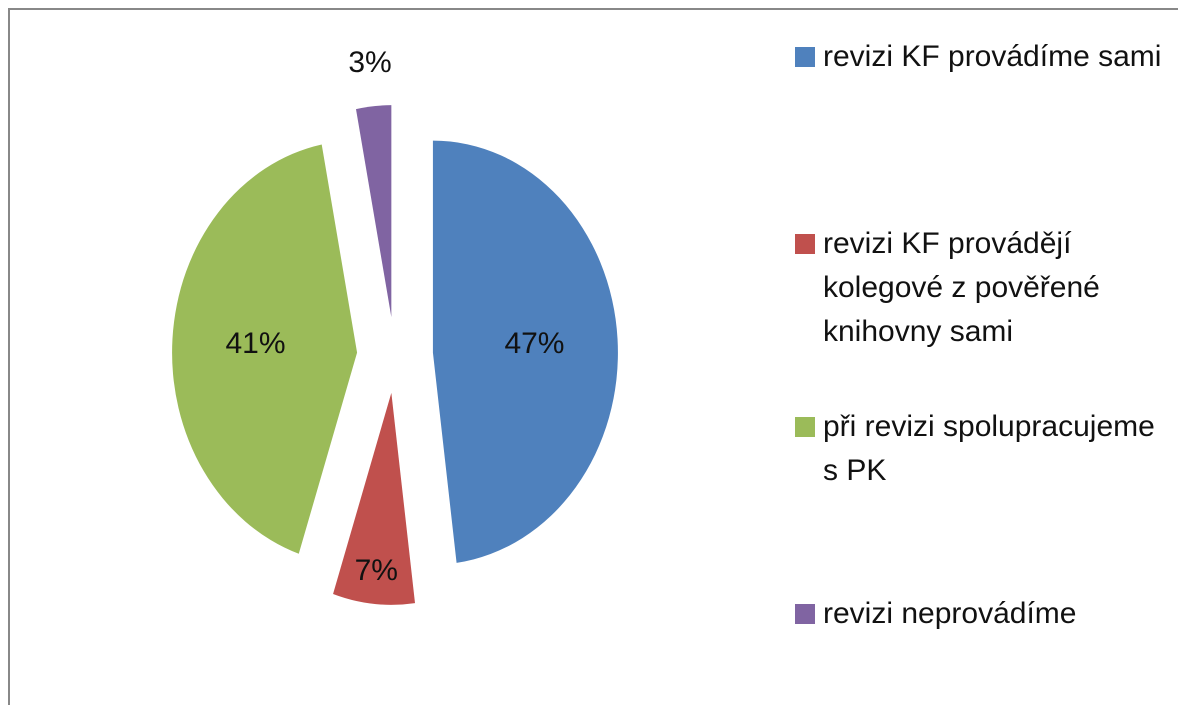 This screenshot has width=1178, height=705. Describe the element at coordinates (256, 343) in the screenshot. I see `data-label: 41%` at that location.